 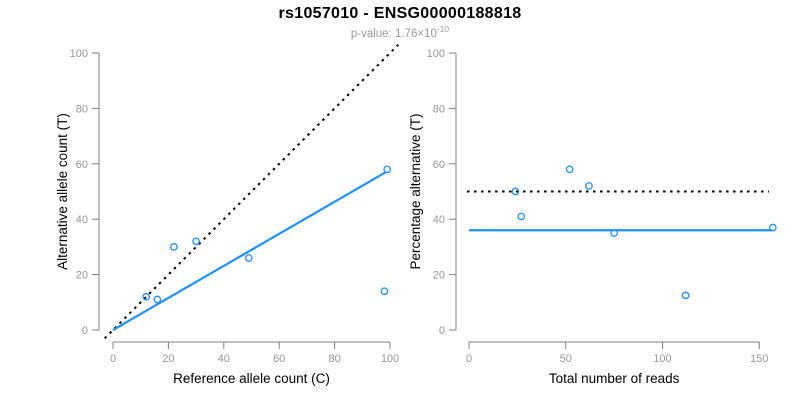 What do you see at coordinates (62, 191) in the screenshot?
I see `y-axis-label: Alternative allele count (T)` at bounding box center [62, 191].